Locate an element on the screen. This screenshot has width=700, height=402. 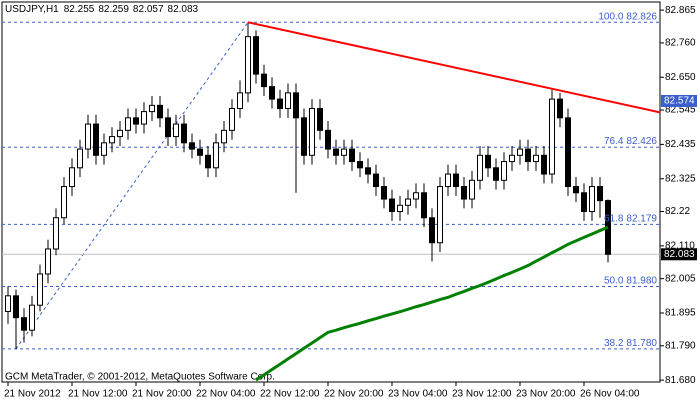
price-box-label: 82.574 is located at coordinates (679, 101).